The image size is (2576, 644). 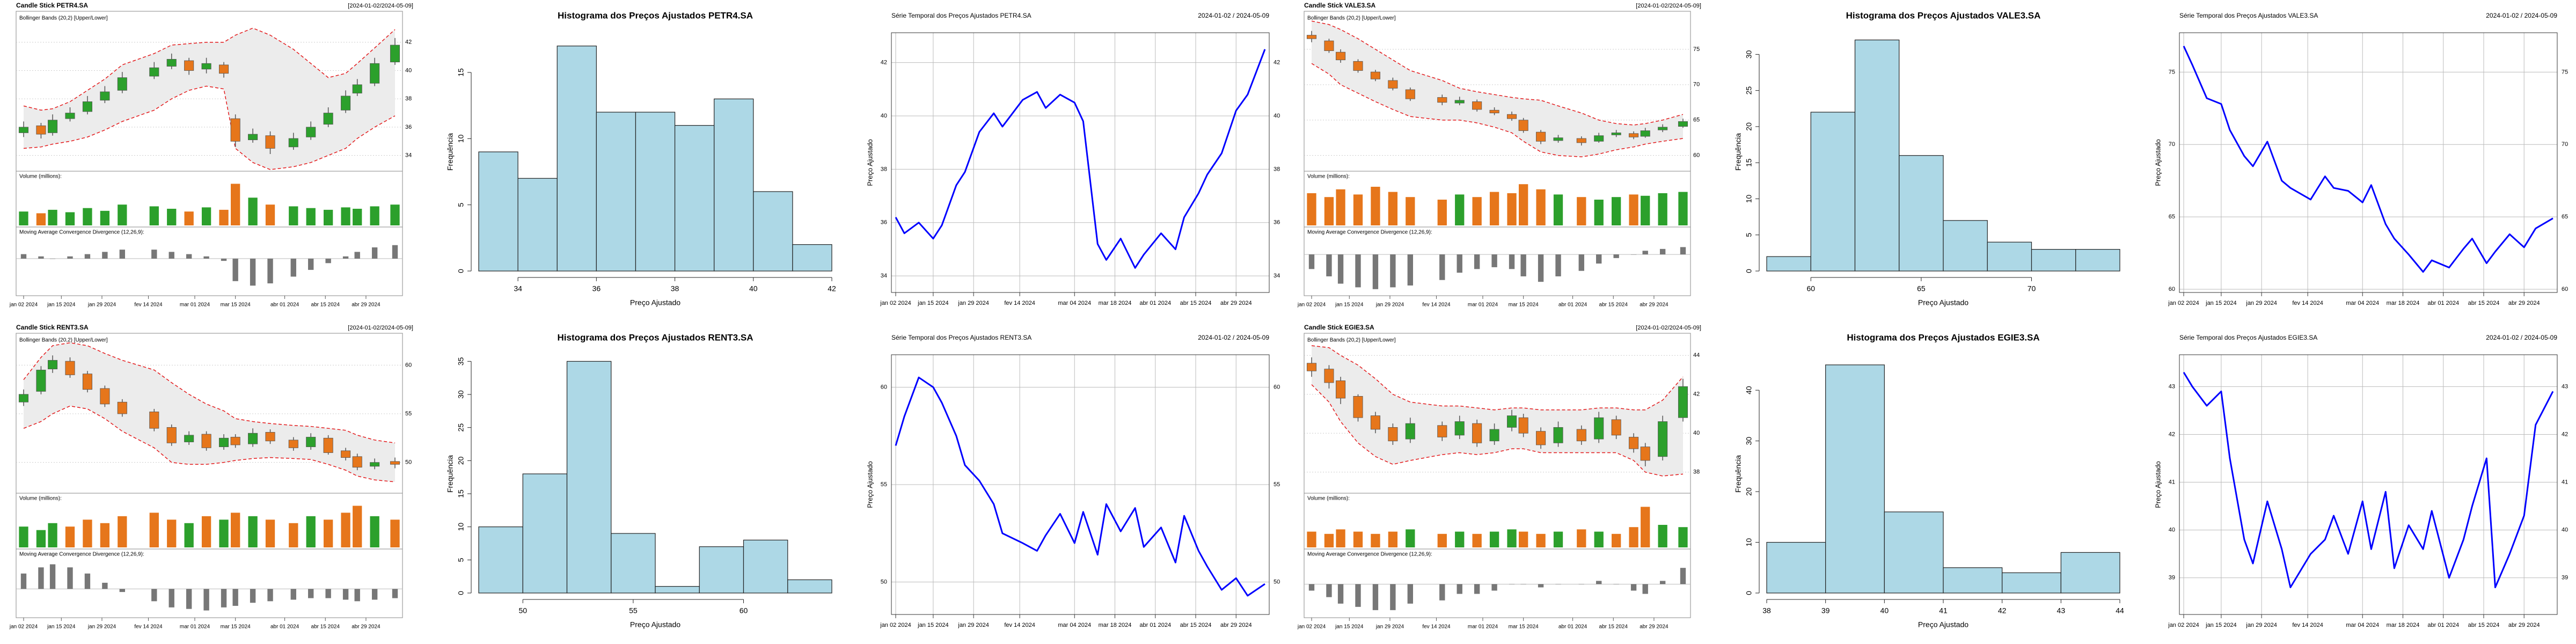 I want to click on y-tick-label-right: 40, so click(x=2565, y=530).